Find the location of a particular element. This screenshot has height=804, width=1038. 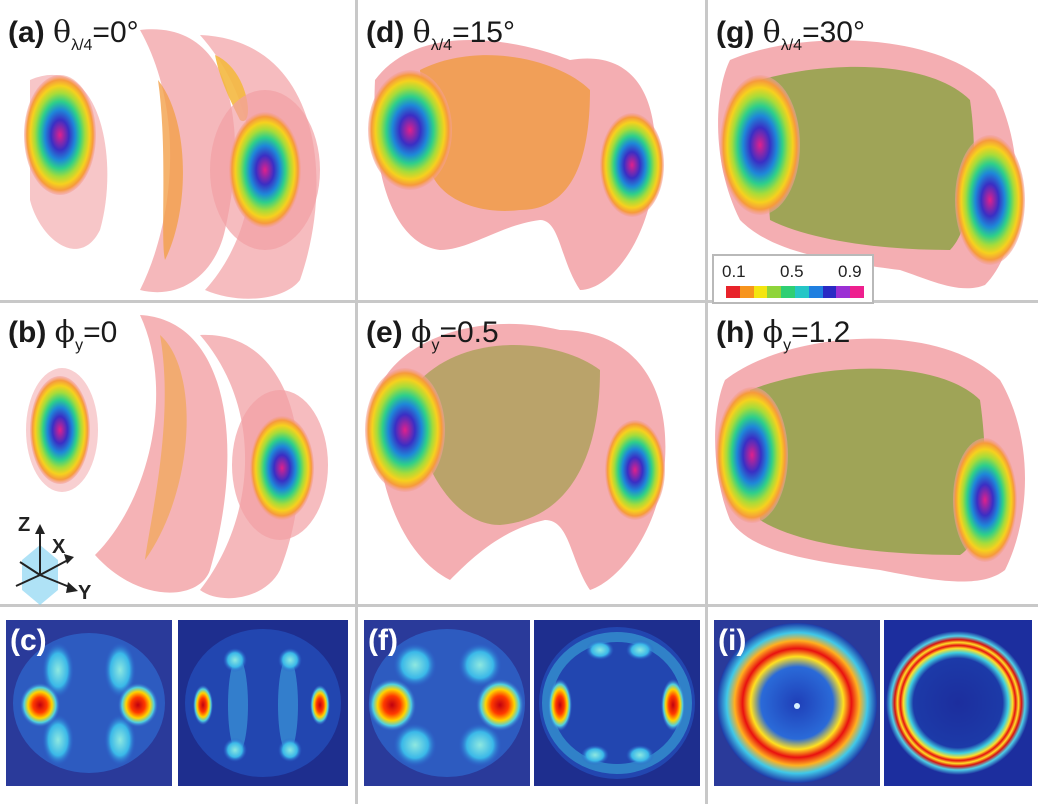

image-i-simulation is located at coordinates (958, 703).